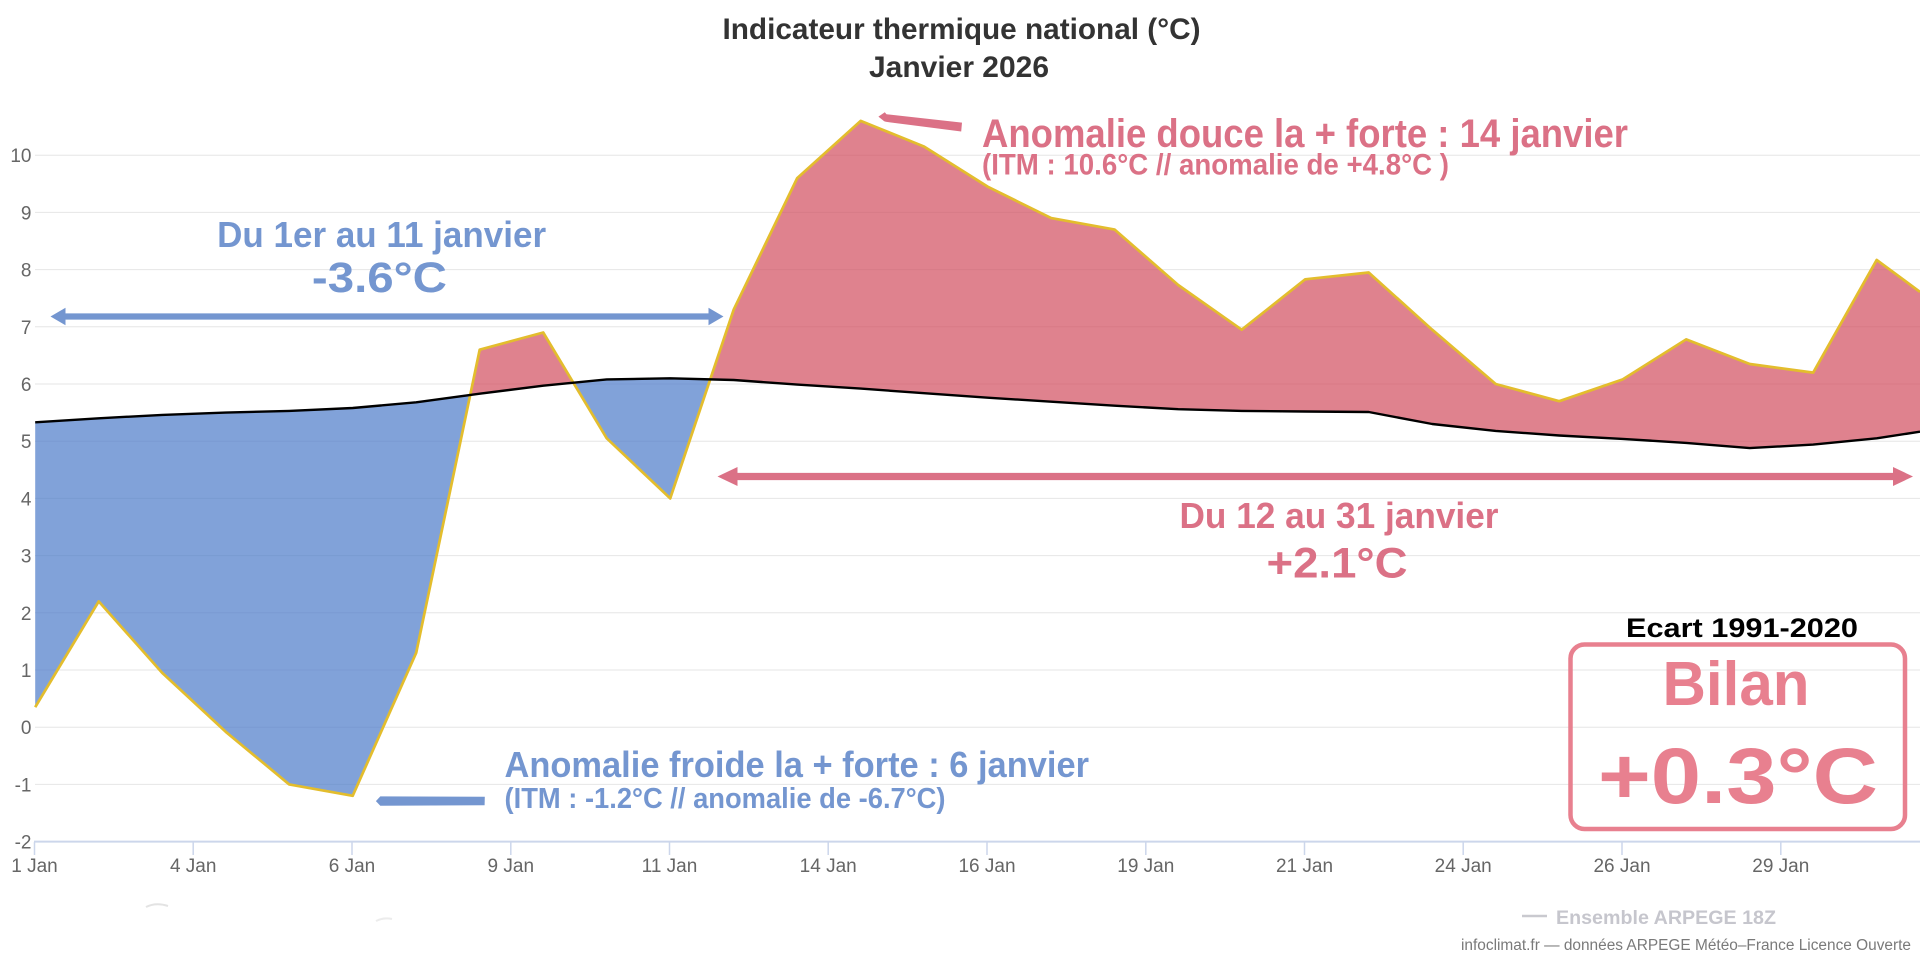 This screenshot has height=960, width=1920. Describe the element at coordinates (26, 213) in the screenshot. I see `svg-text: 9` at that location.